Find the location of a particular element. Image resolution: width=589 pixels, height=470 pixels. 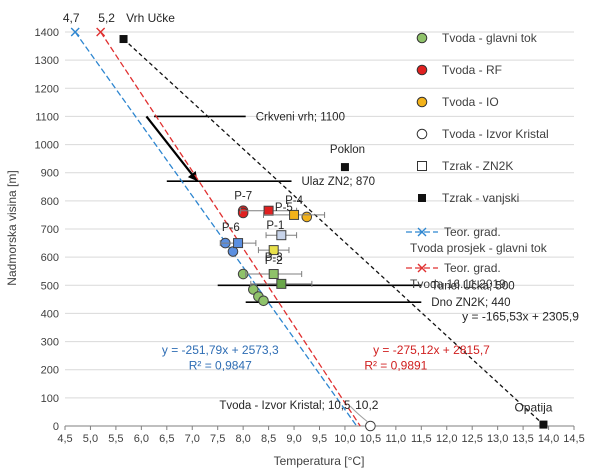

x-tick-label: 11,0 is located at coordinates (396, 439).